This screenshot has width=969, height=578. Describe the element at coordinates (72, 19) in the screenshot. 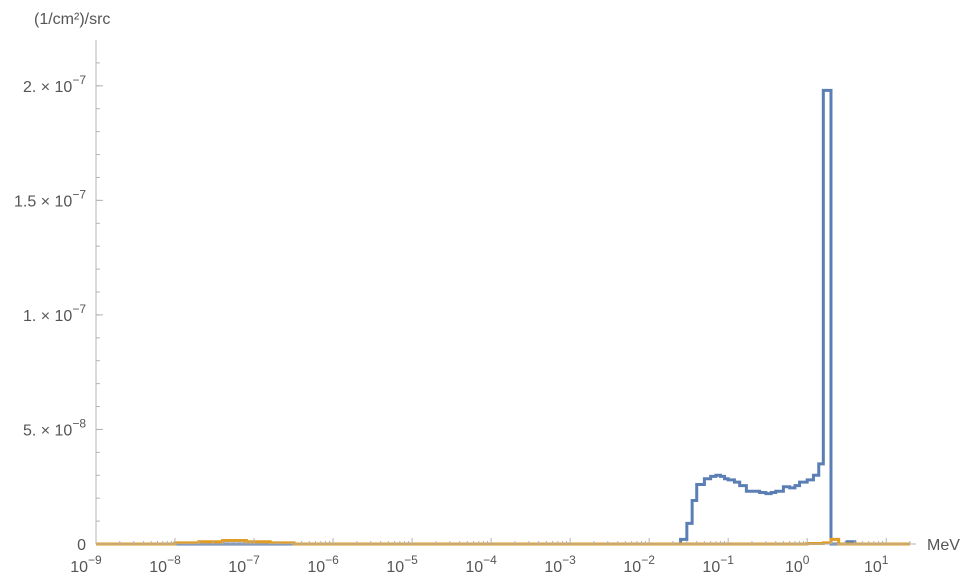

I see `y-axis-label: (1/cm²)/src` at that location.